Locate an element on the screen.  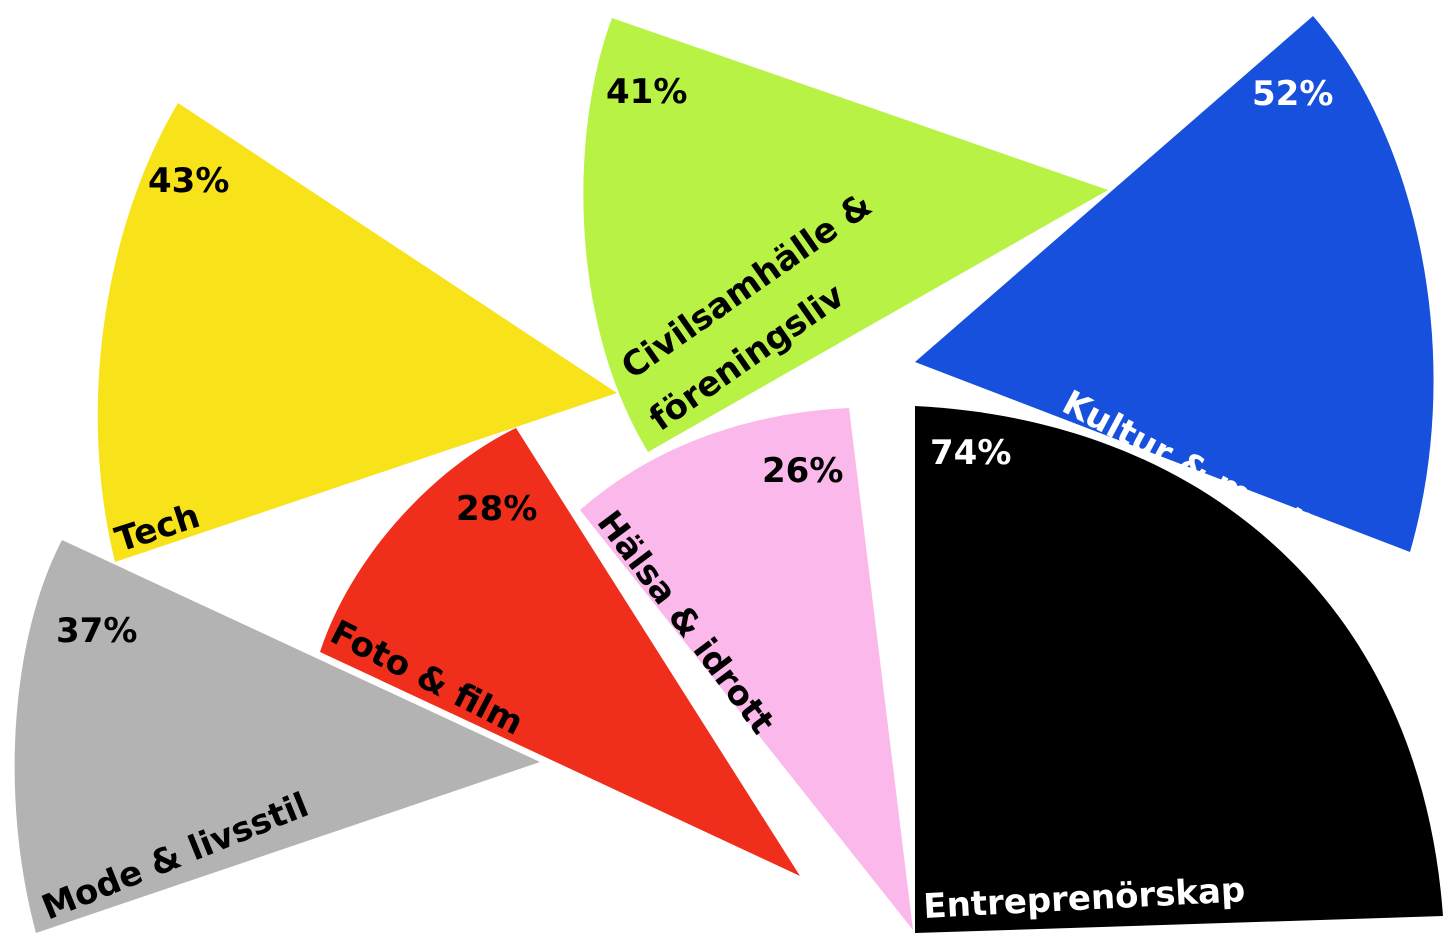
slice-civilsamhalle-value-label: 41% is located at coordinates (646, 92).